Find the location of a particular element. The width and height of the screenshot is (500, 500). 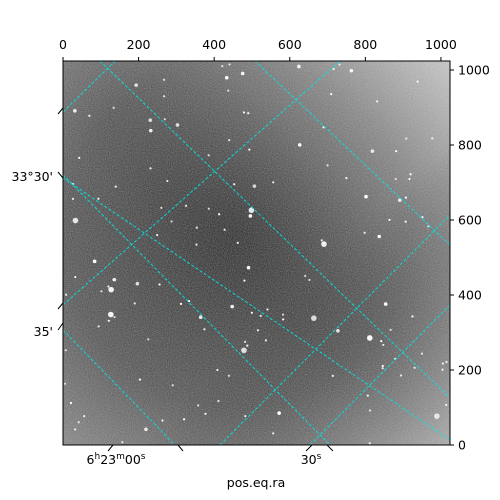

right-tick-label: 0 is located at coordinates (462, 445).